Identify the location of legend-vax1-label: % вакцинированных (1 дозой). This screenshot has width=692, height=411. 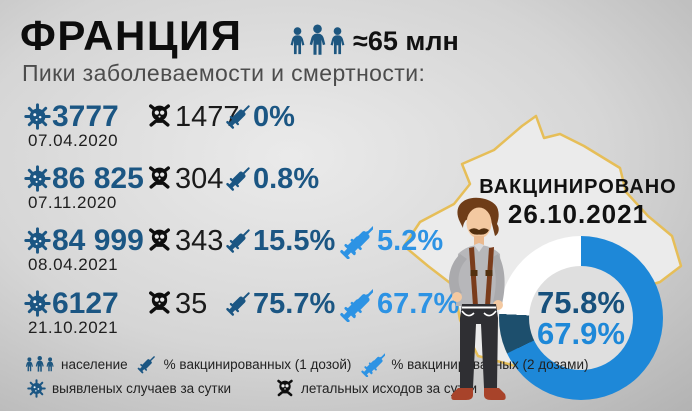
(257, 364).